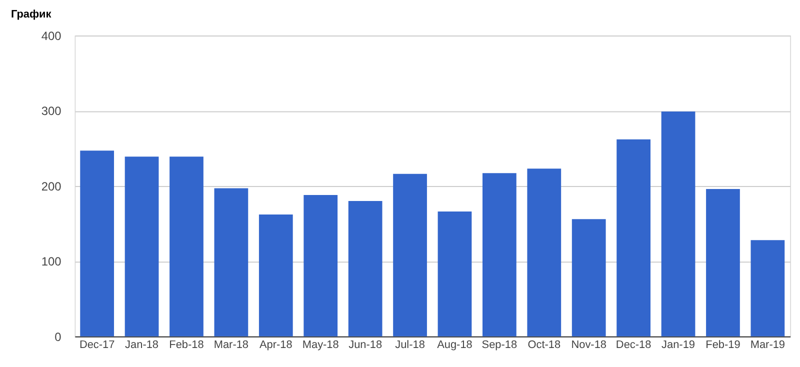  What do you see at coordinates (51, 261) in the screenshot?
I see `y-tick-label: 100` at bounding box center [51, 261].